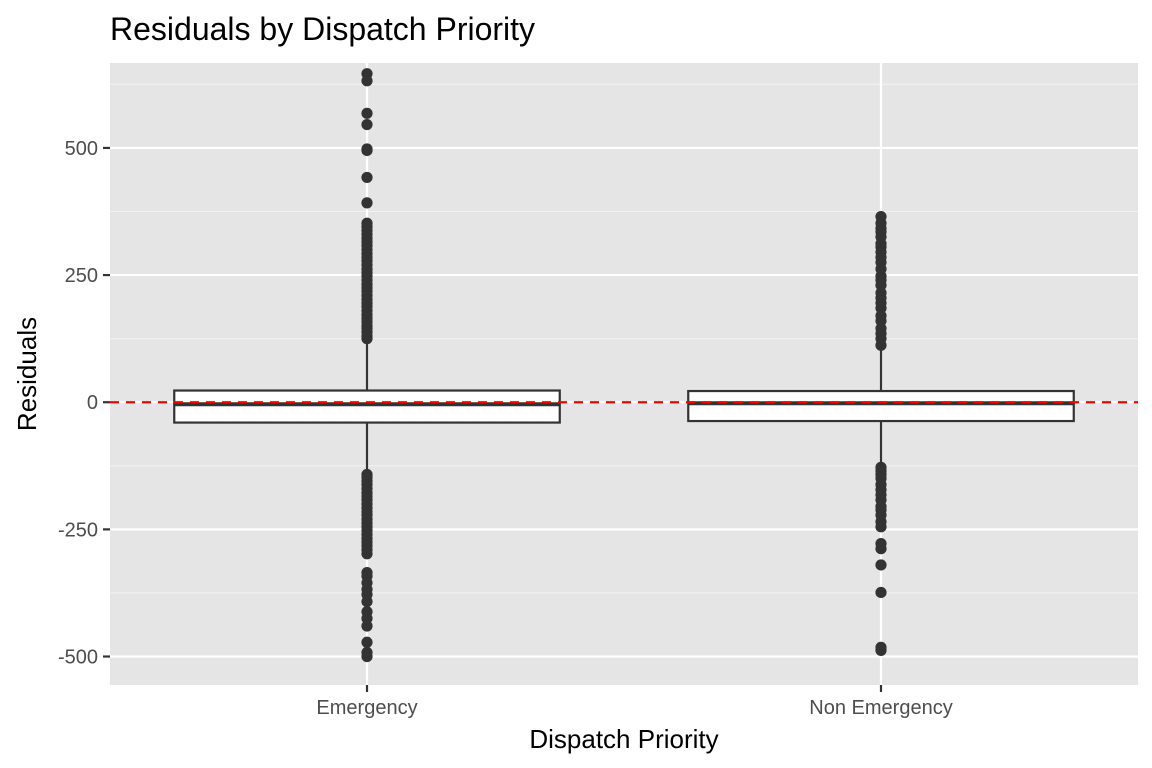 The width and height of the screenshot is (1152, 768). I want to click on y-axis-title: Residuals, so click(27, 374).